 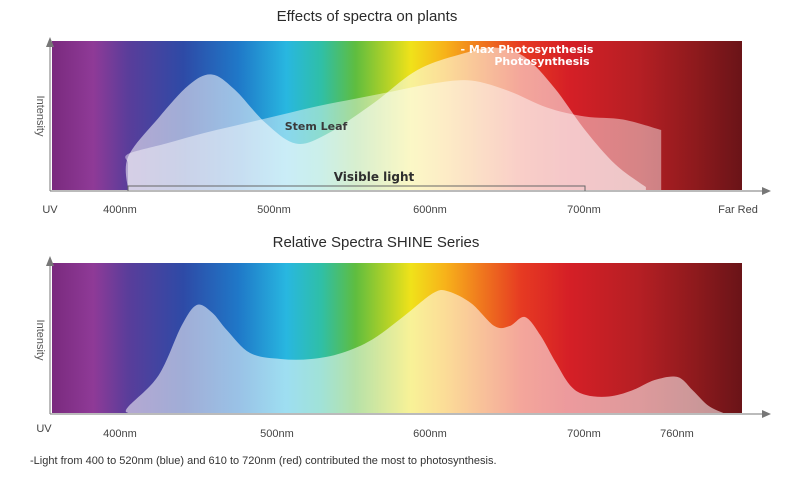 What do you see at coordinates (316, 126) in the screenshot?
I see `annotation-stem-leaf: Stem Leaf` at bounding box center [316, 126].